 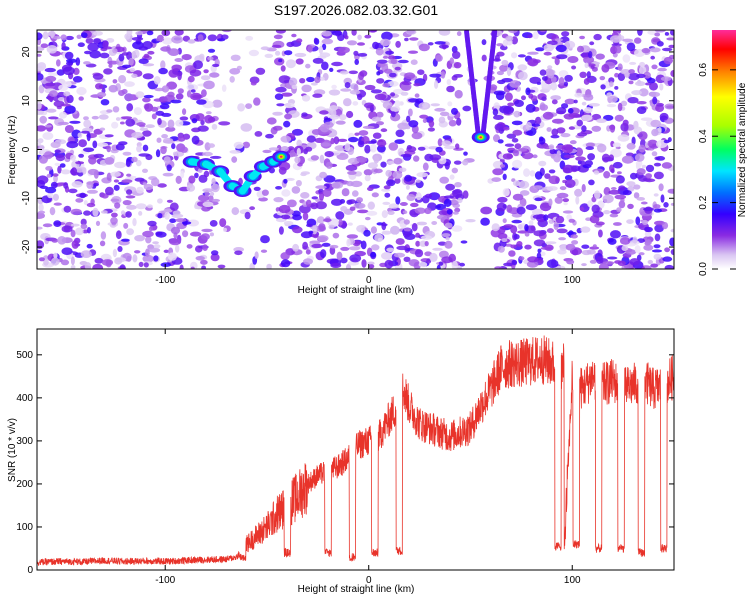 What do you see at coordinates (24, 484) in the screenshot?
I see `snr-y-tick-label: 200` at bounding box center [24, 484].